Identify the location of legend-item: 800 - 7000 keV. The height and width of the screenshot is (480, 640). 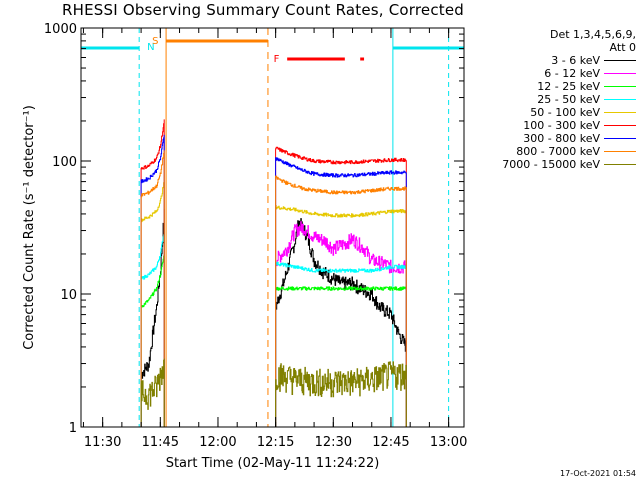
(561, 151).